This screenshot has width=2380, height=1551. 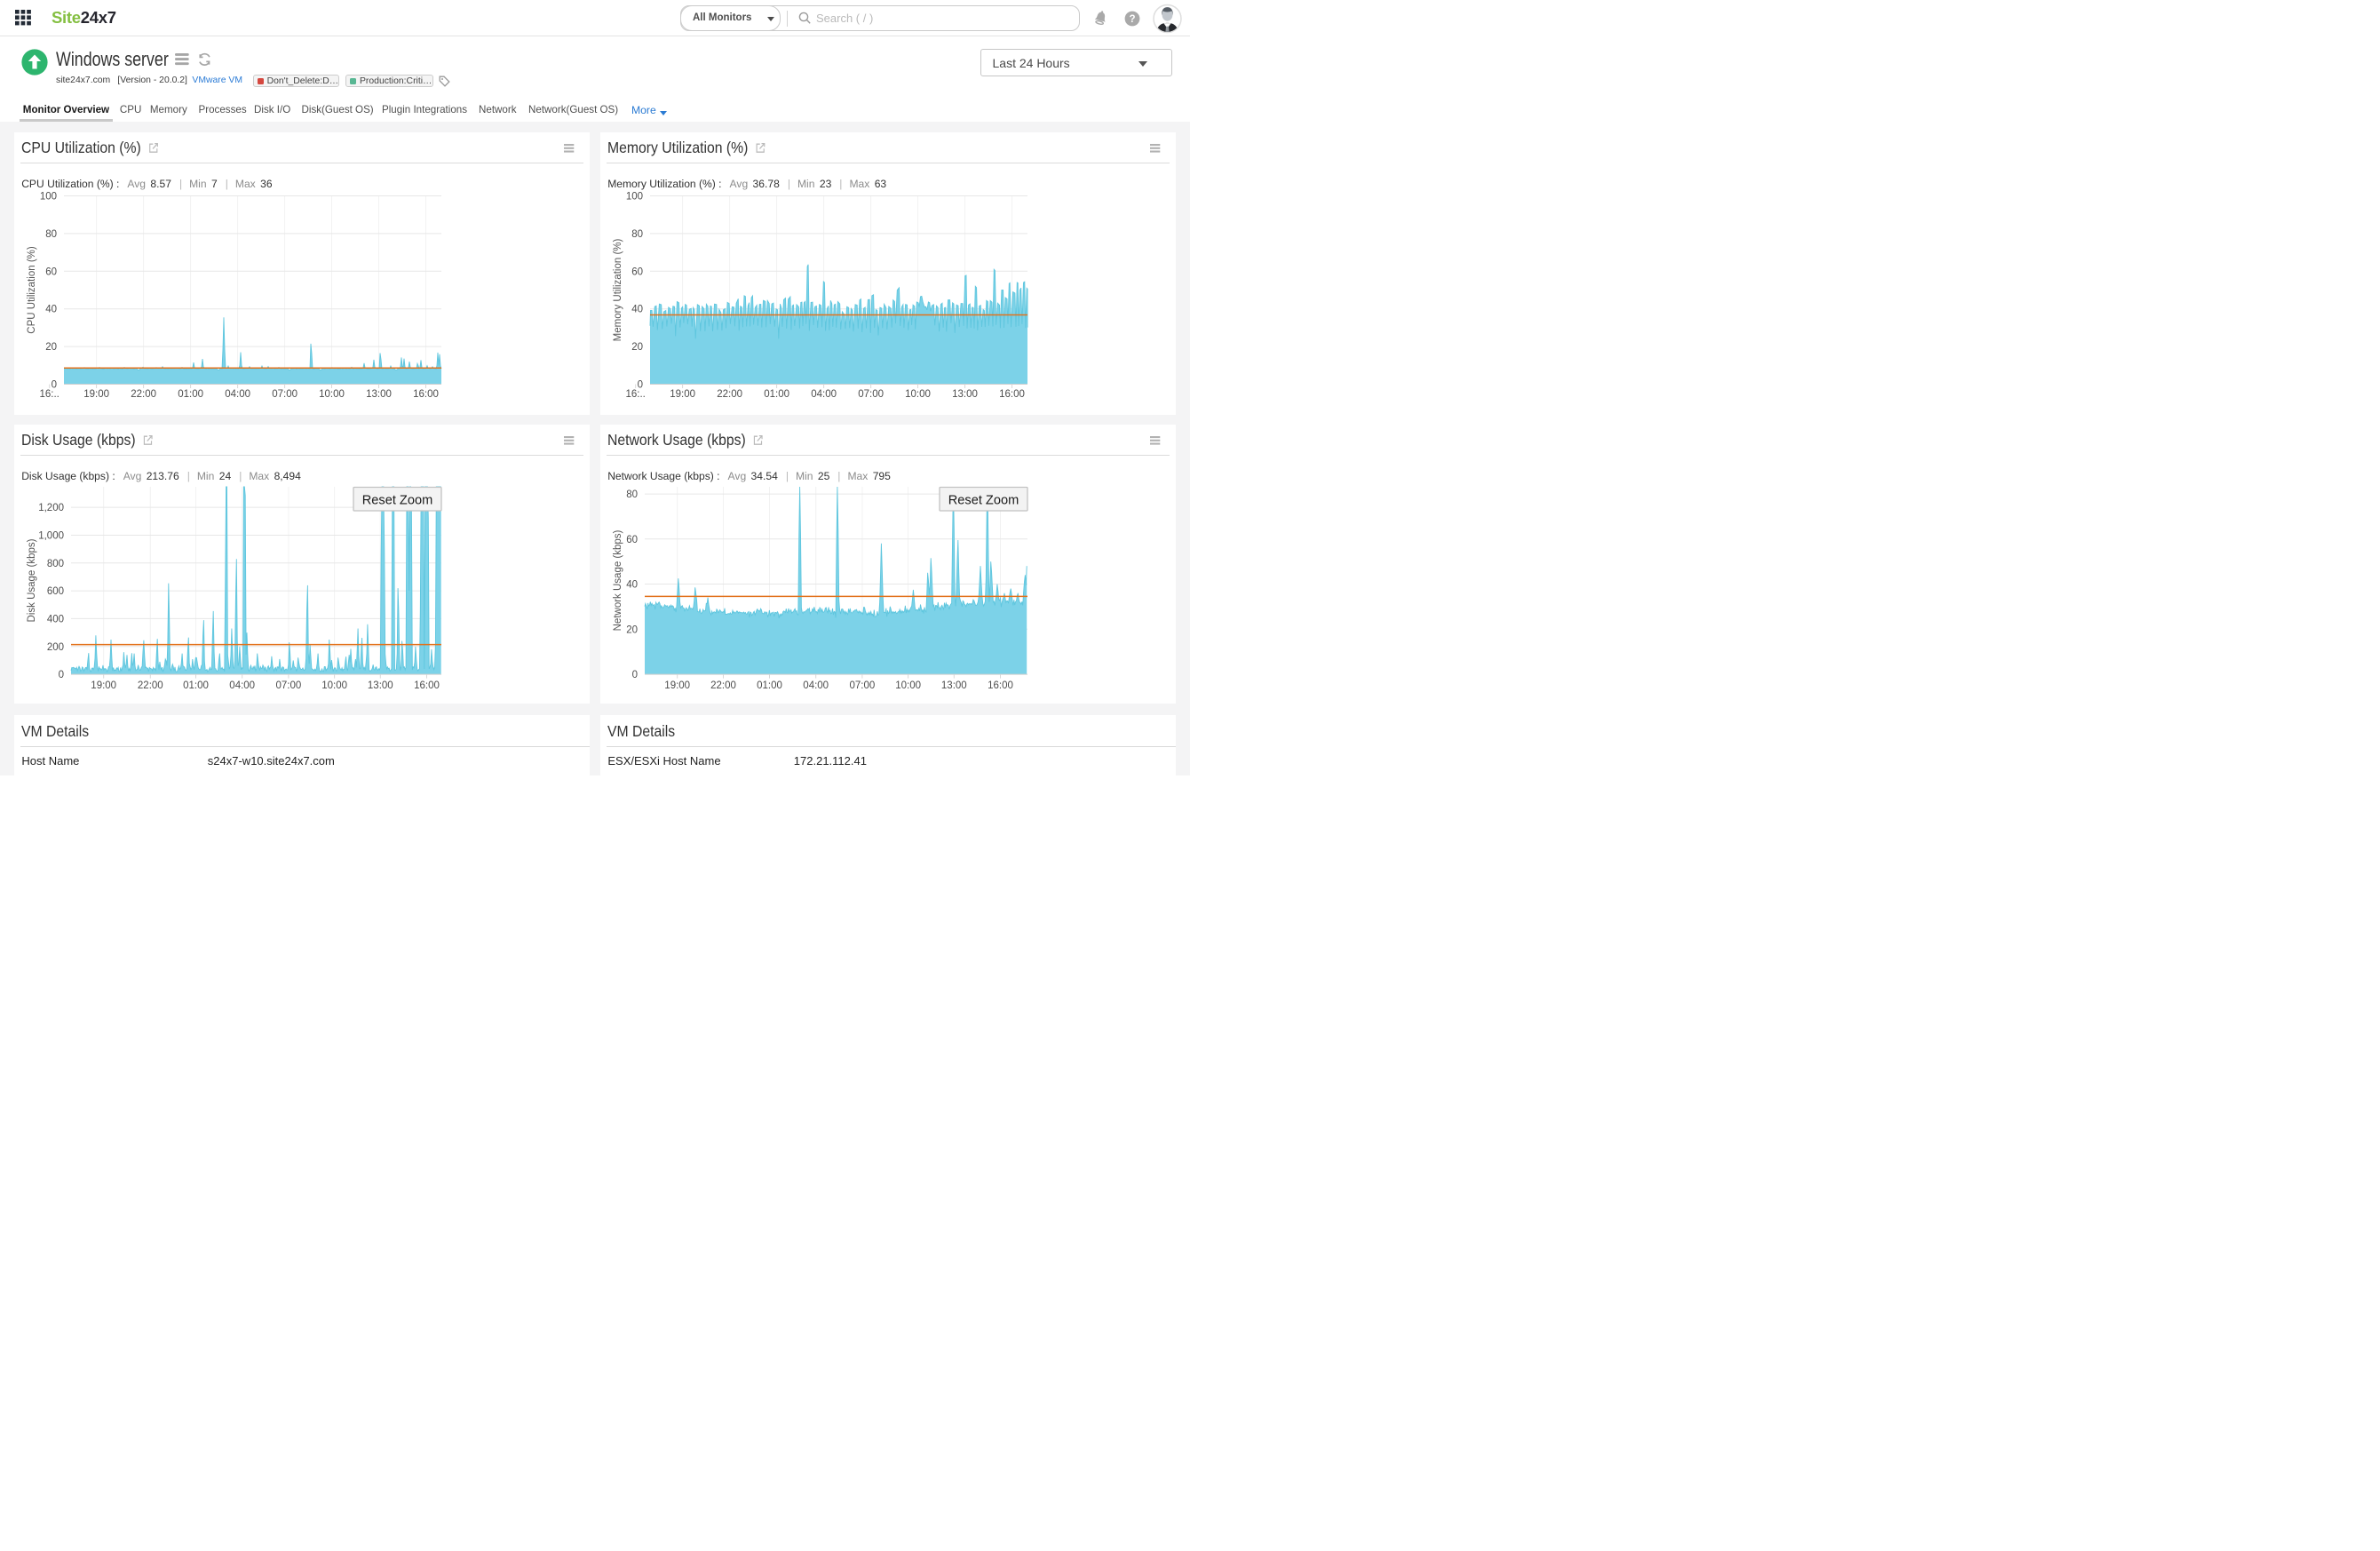 What do you see at coordinates (51, 508) in the screenshot?
I see `svg-text: 1,200` at bounding box center [51, 508].